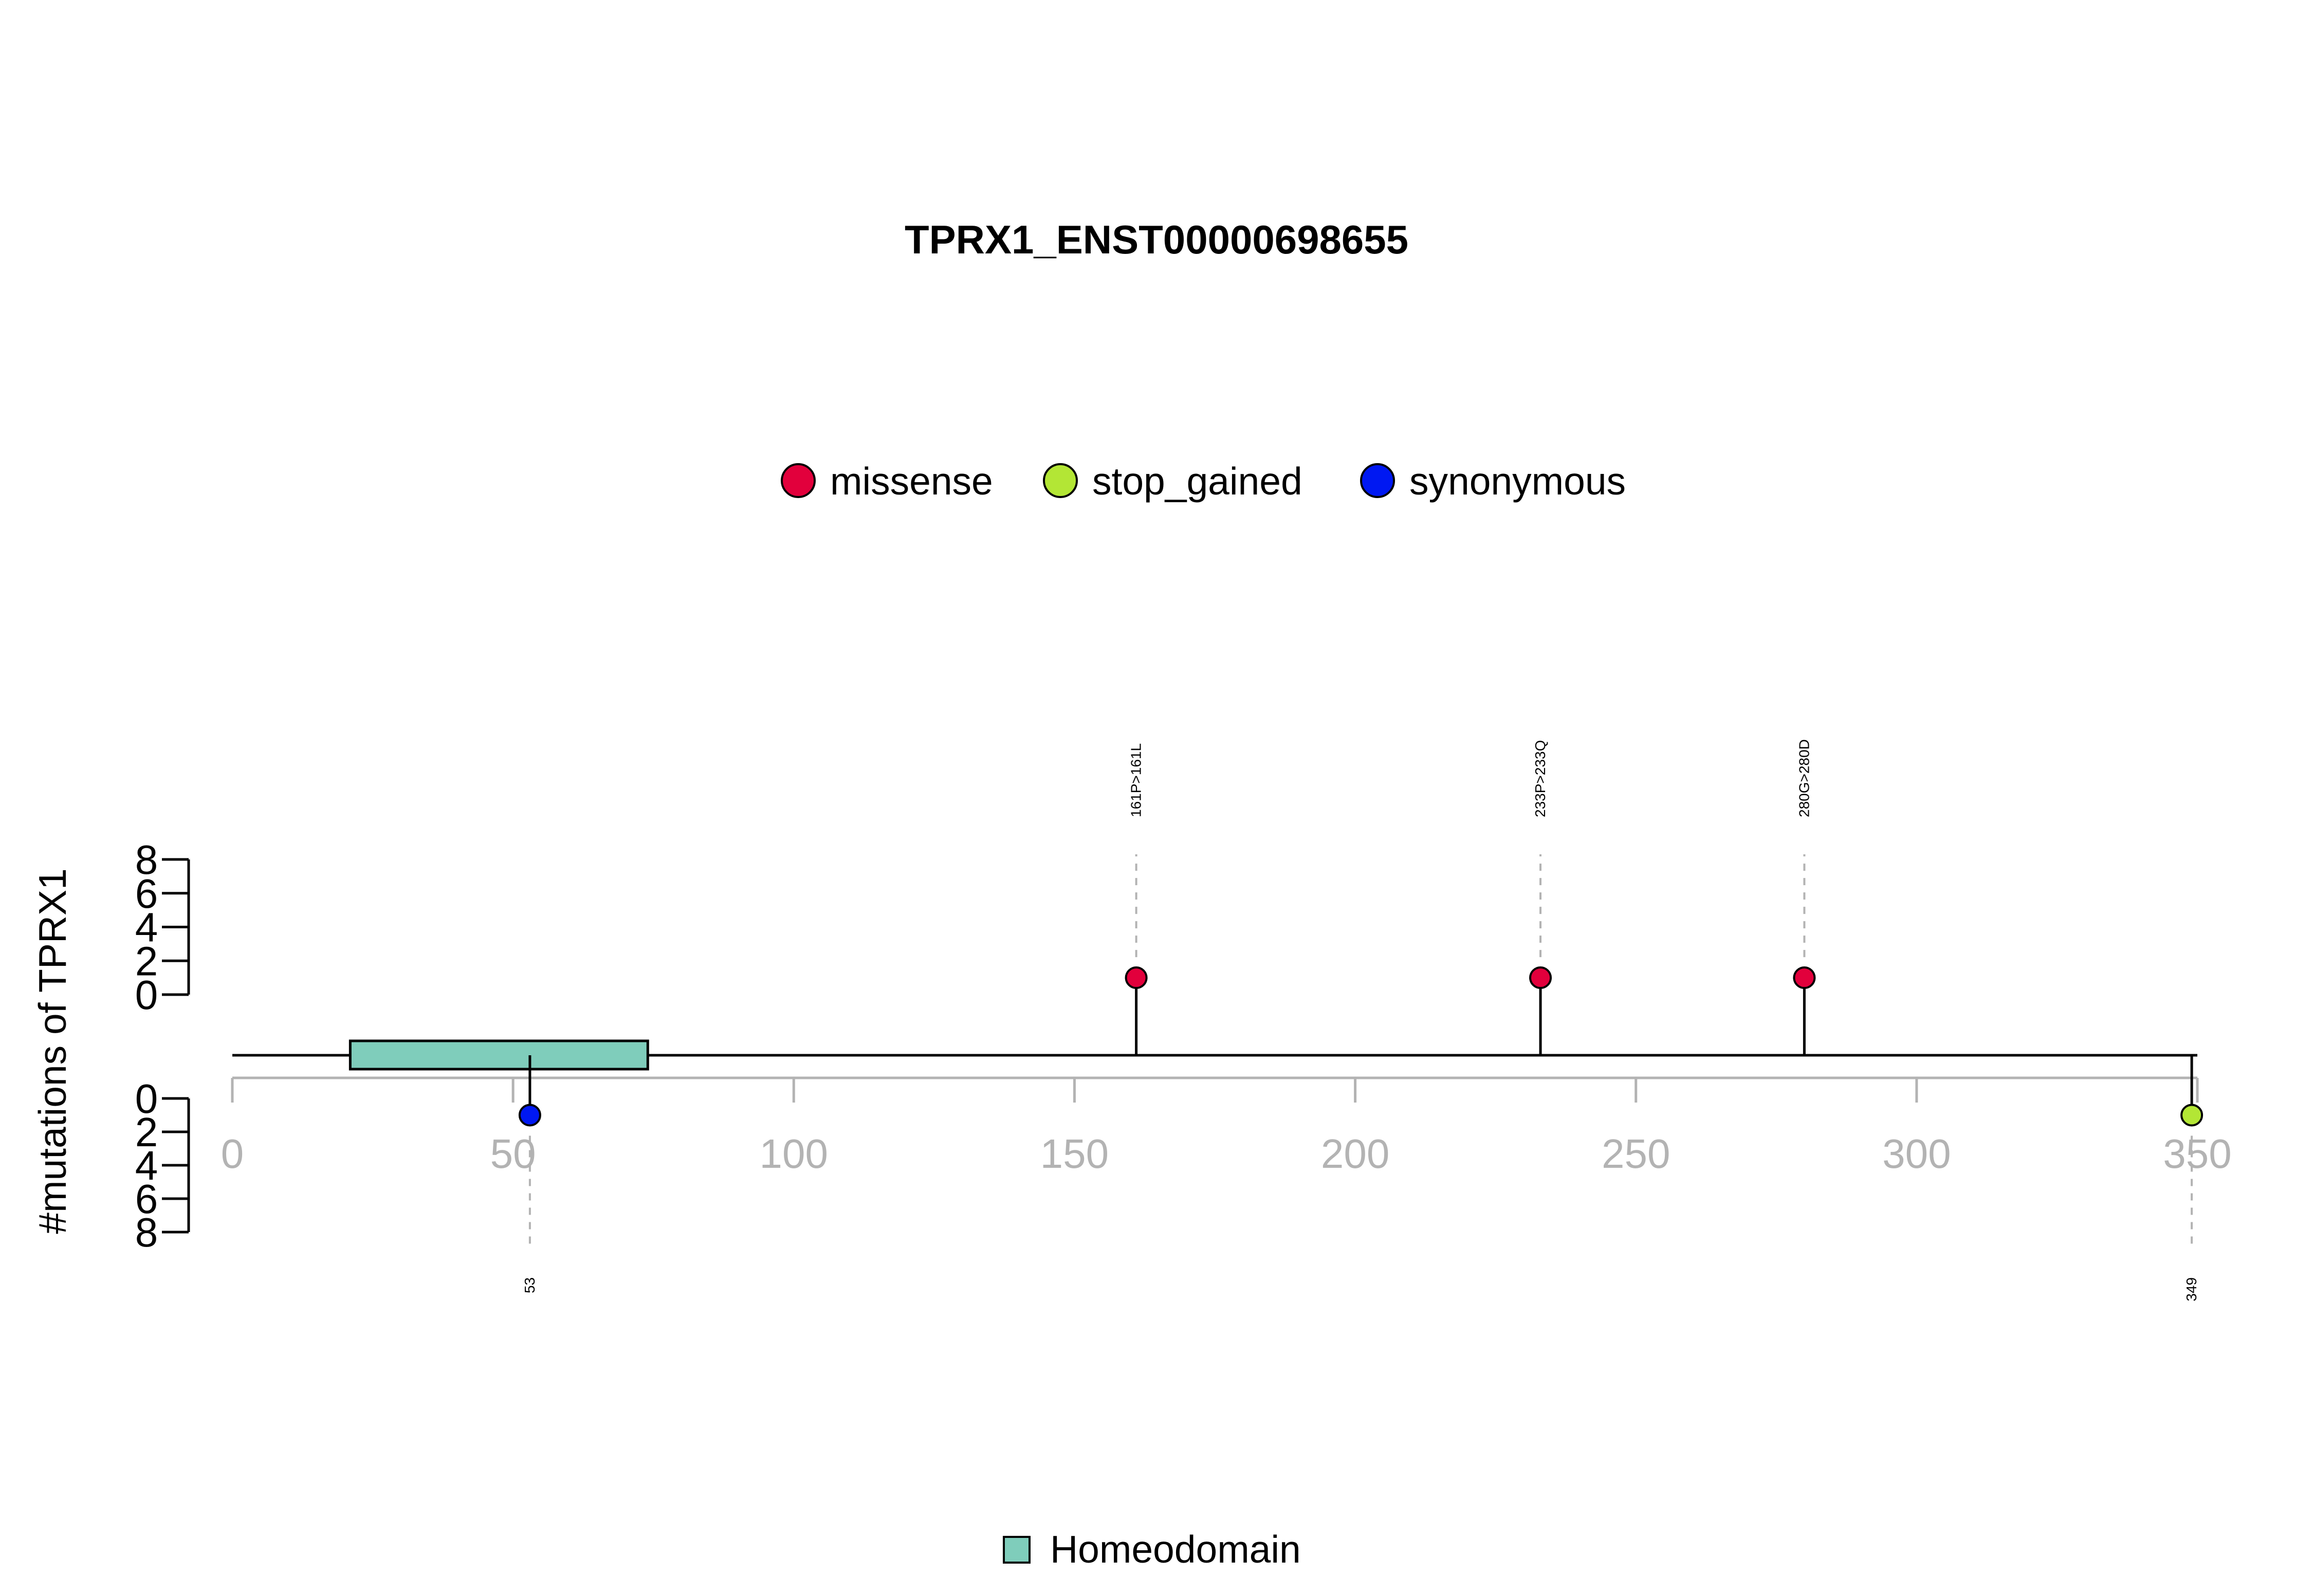  What do you see at coordinates (529, 1115) in the screenshot?
I see `mutation-point-synonymous` at bounding box center [529, 1115].